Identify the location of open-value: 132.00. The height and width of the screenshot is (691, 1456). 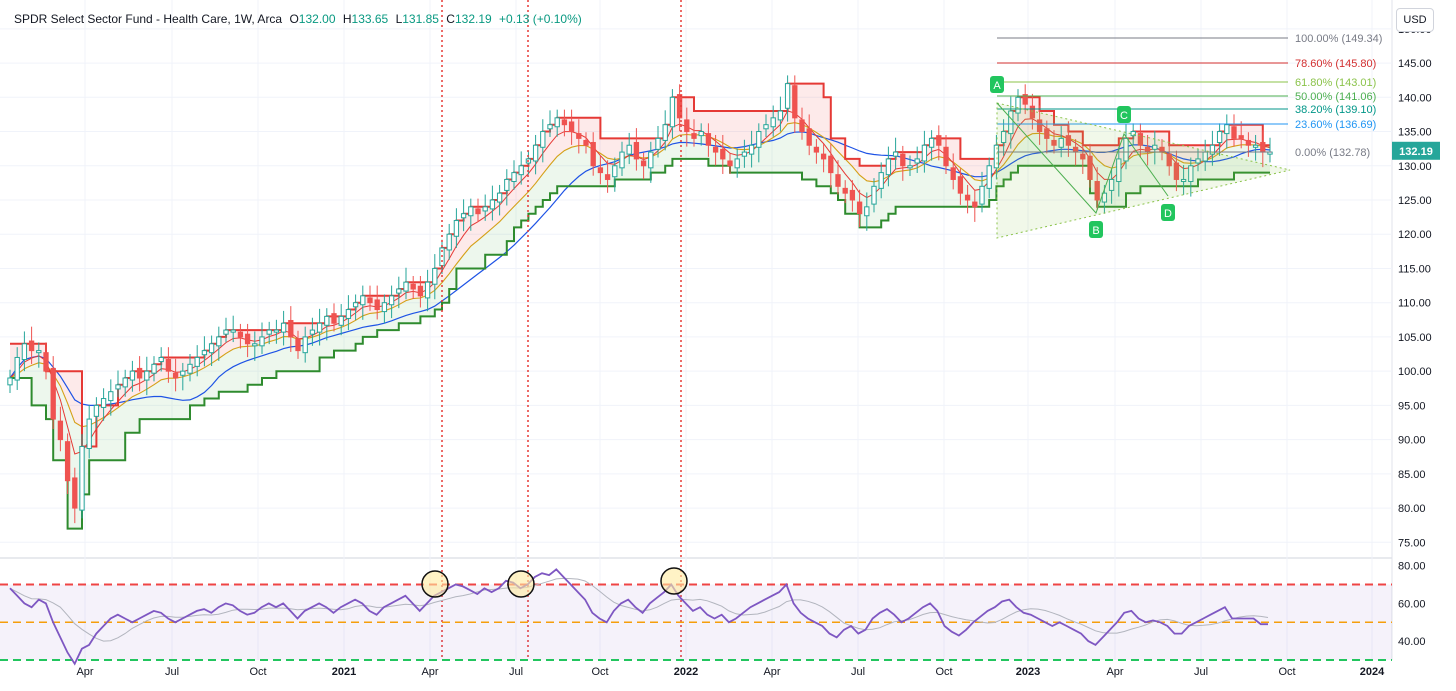
(317, 19).